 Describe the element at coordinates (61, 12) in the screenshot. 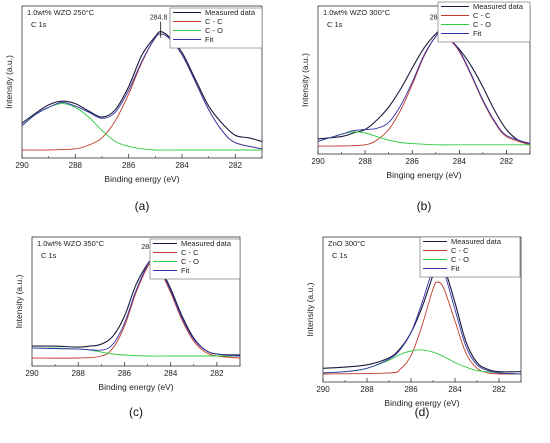

I see `panel-title: 1.0wt% WZO 250°C` at that location.